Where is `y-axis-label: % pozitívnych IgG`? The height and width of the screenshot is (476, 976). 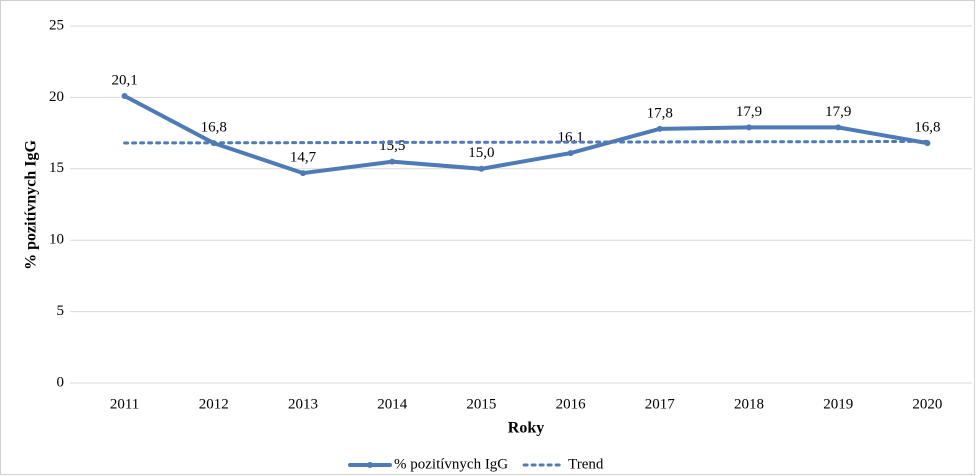 y-axis-label: % pozitívnych IgG is located at coordinates (31, 205).